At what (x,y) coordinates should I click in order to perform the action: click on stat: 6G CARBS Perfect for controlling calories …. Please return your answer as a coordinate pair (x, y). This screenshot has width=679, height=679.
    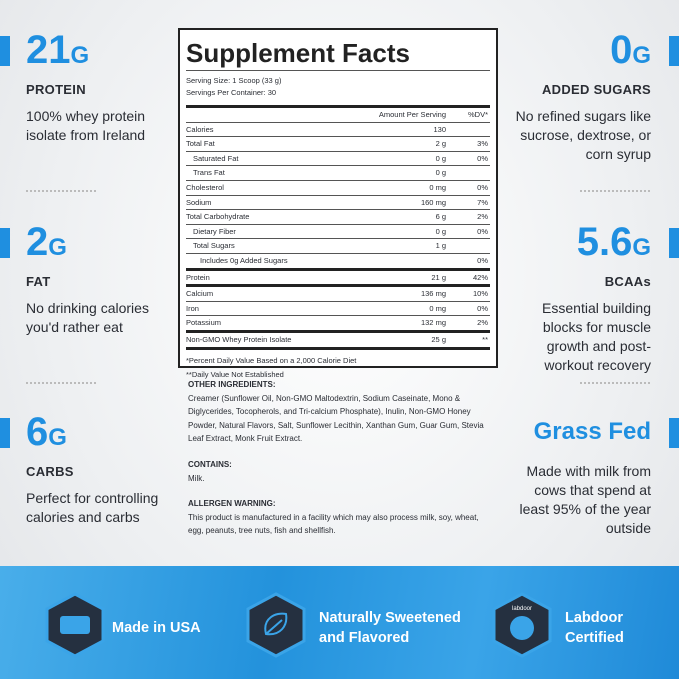
    Looking at the image, I should click on (96, 469).